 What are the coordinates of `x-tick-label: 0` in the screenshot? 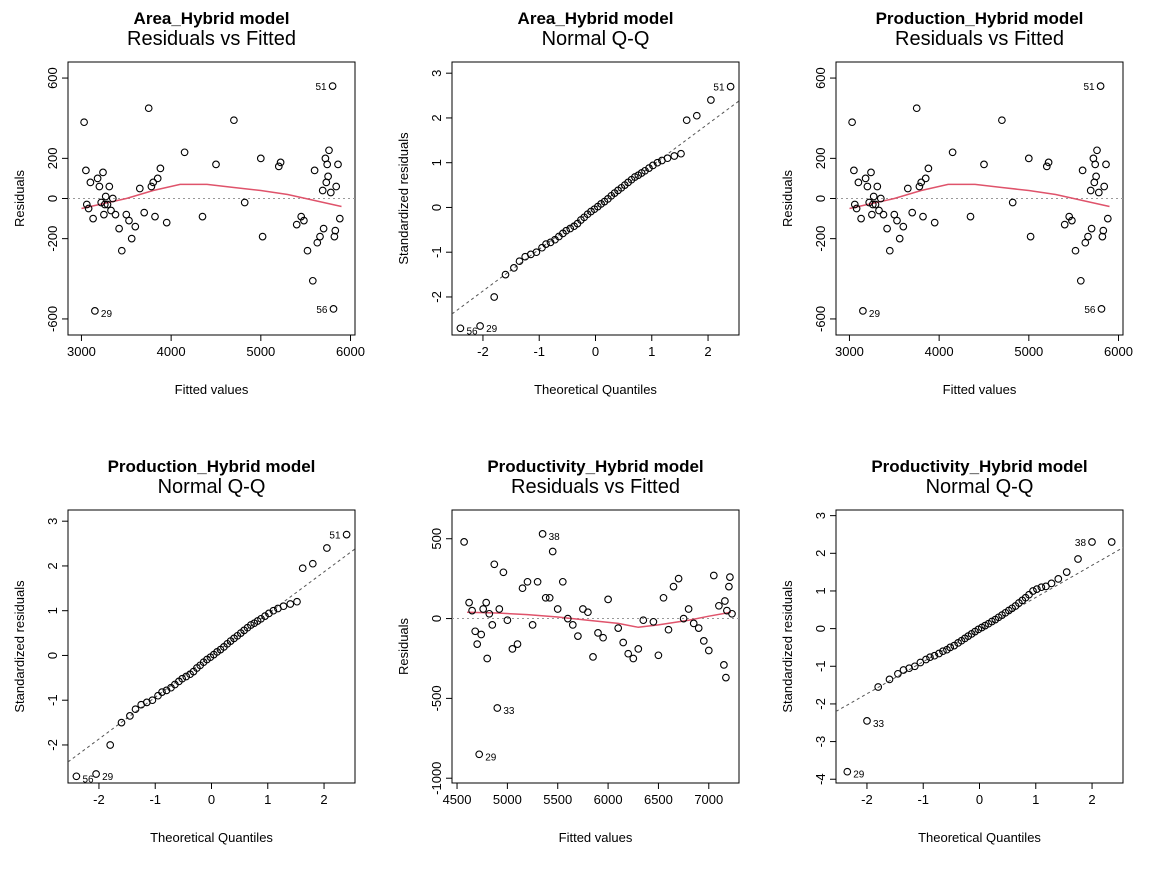 It's located at (979, 799).